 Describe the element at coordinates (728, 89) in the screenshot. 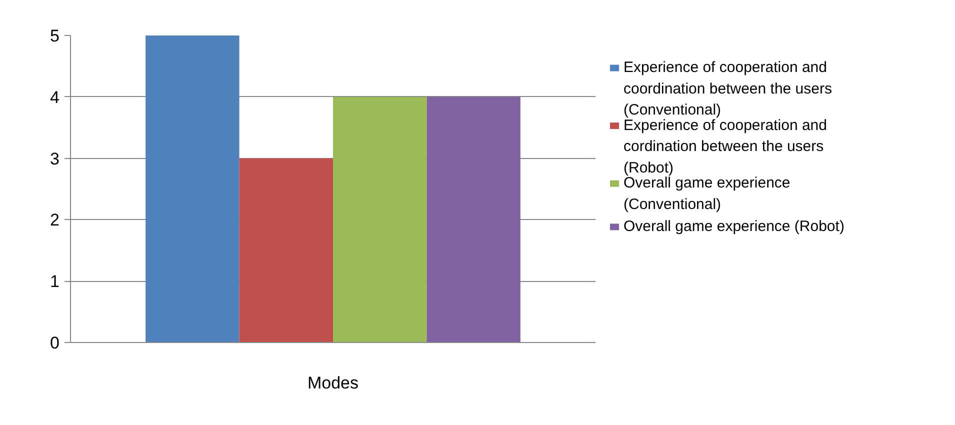

I see `legend-label: Experience of cooperation and coordination between the users (Conventional)` at that location.